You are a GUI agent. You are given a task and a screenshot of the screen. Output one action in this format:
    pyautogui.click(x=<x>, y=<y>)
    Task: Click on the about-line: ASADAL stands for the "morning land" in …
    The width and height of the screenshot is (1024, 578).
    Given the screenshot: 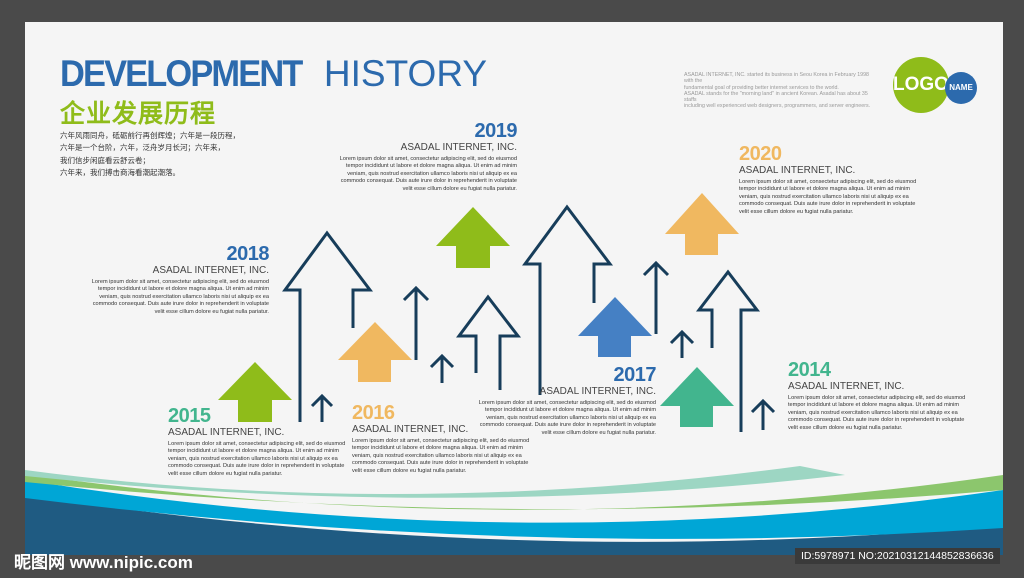 What is the action you would take?
    pyautogui.click(x=776, y=97)
    